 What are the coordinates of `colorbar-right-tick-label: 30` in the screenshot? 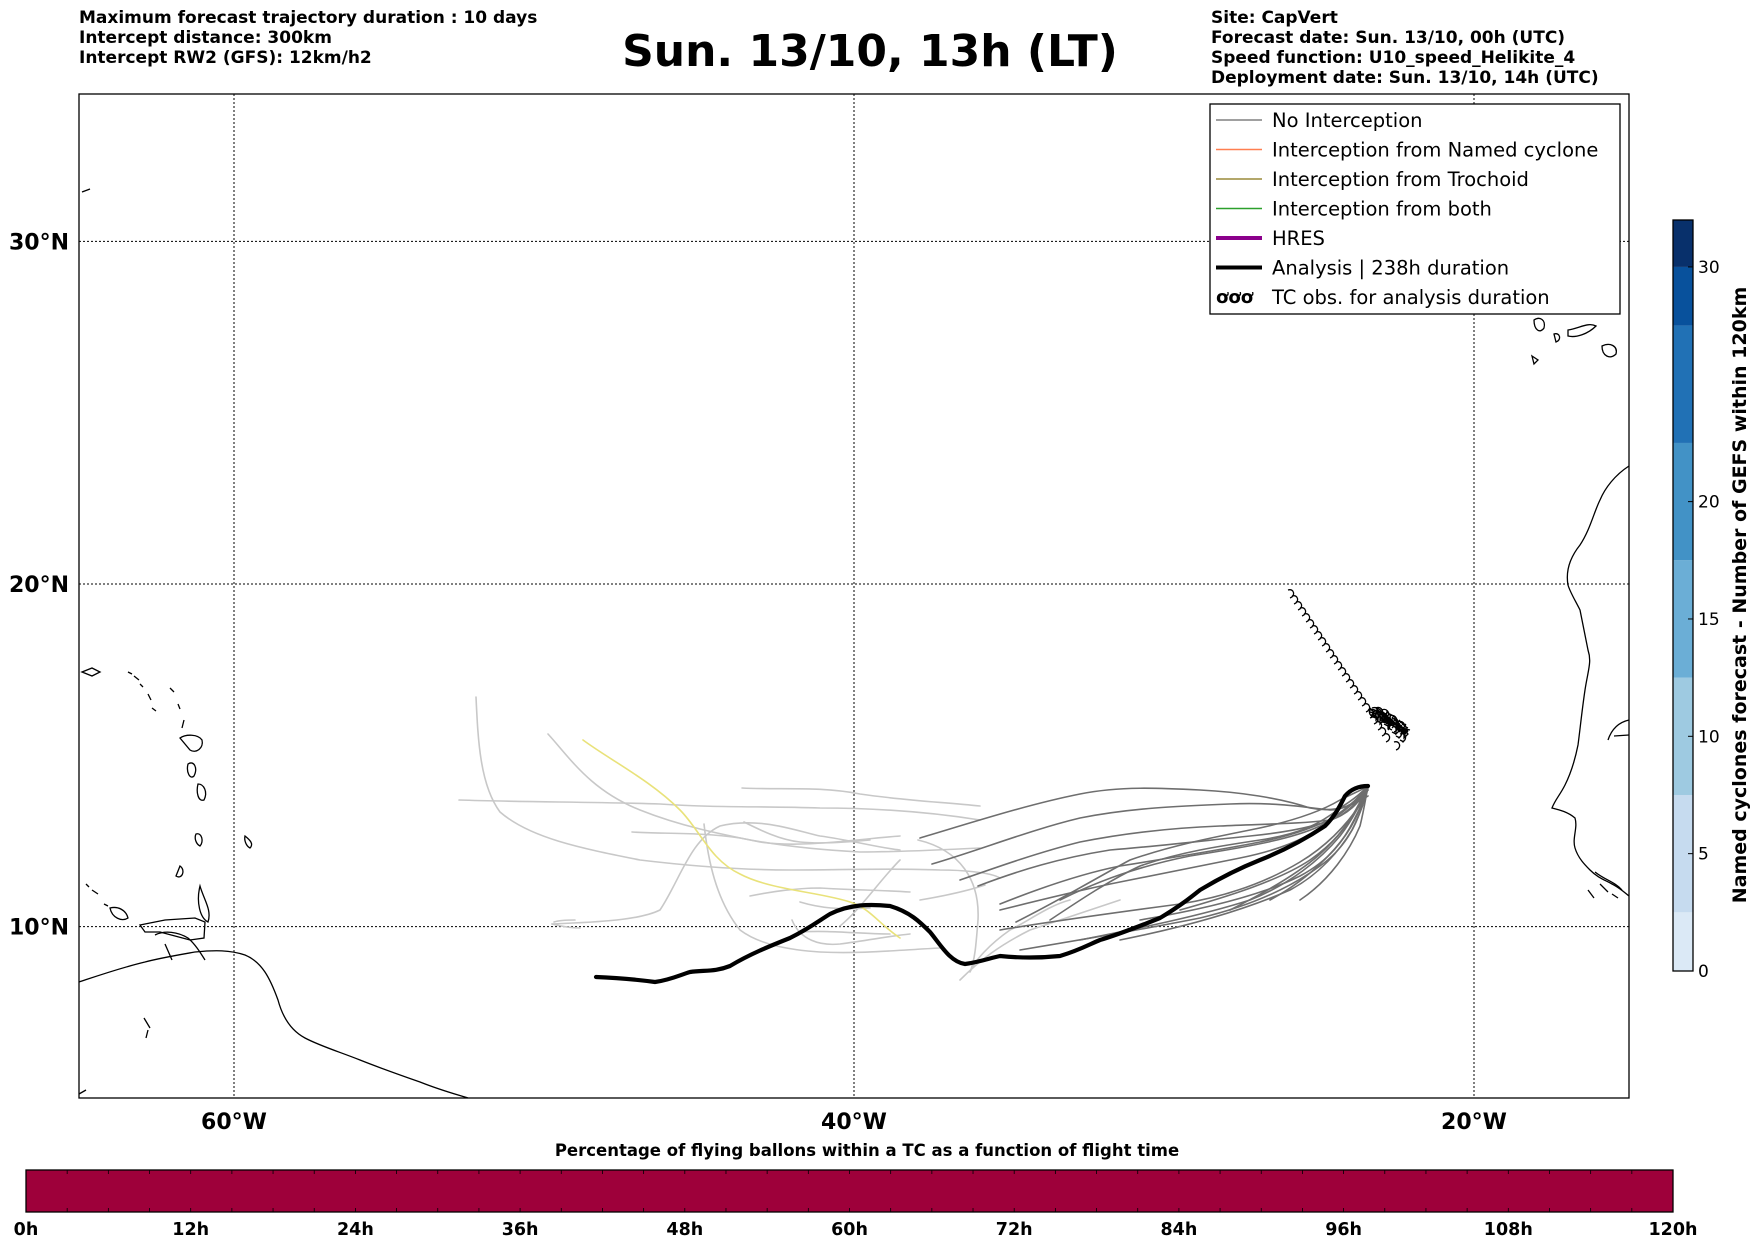 It's located at (1709, 268).